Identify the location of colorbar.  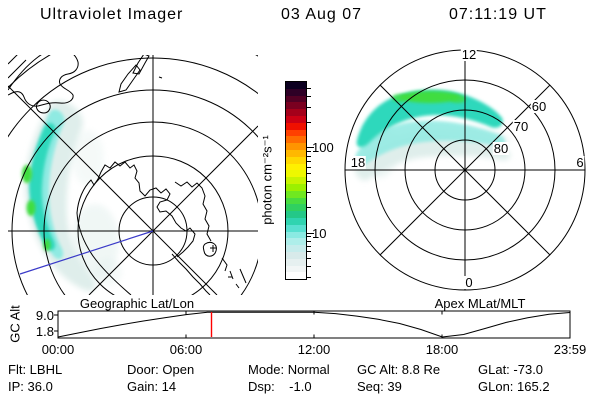
(296, 180).